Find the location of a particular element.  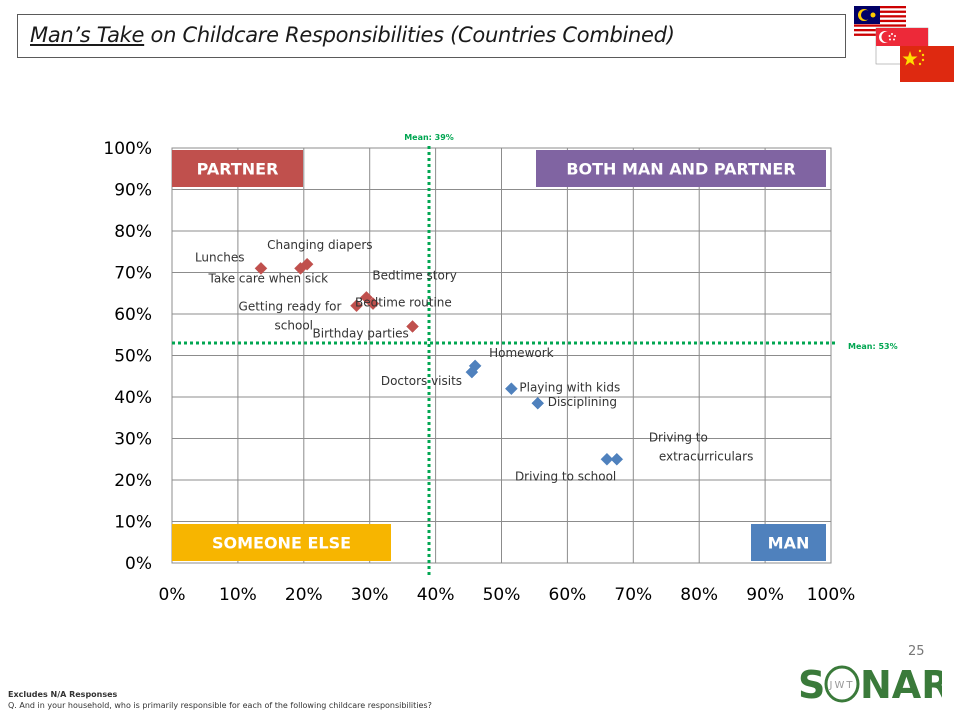

quadrant-man-label: MAN is located at coordinates (789, 543).